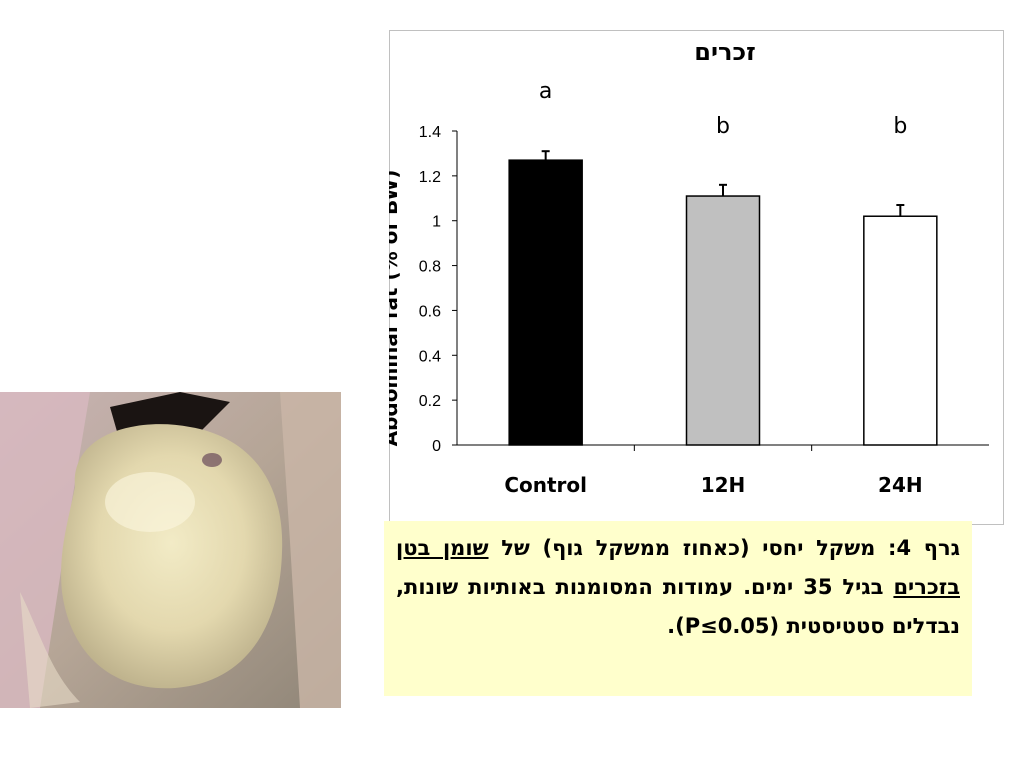 The image size is (1024, 768). I want to click on x-tick-label: 12H, so click(723, 485).